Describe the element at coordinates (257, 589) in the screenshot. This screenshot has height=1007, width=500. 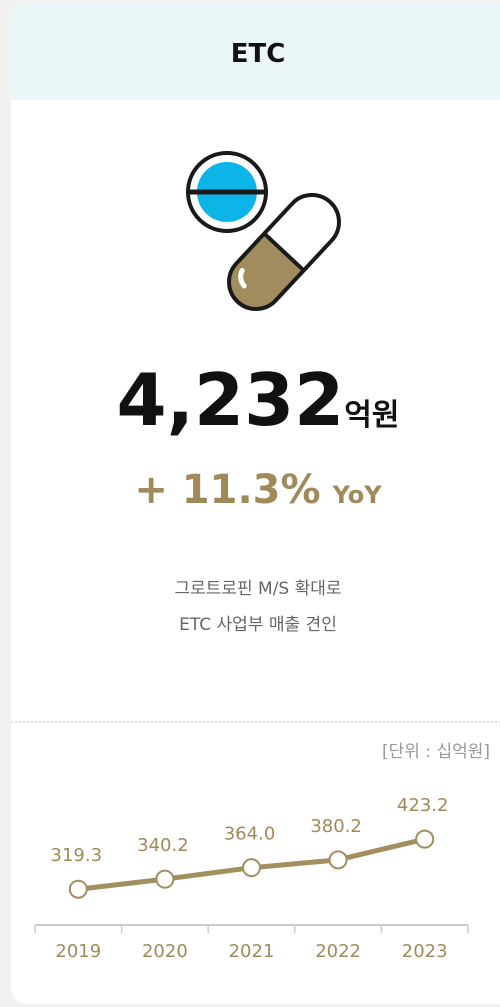
I see `description-line: 그로트로핀 M/S 확대로` at that location.